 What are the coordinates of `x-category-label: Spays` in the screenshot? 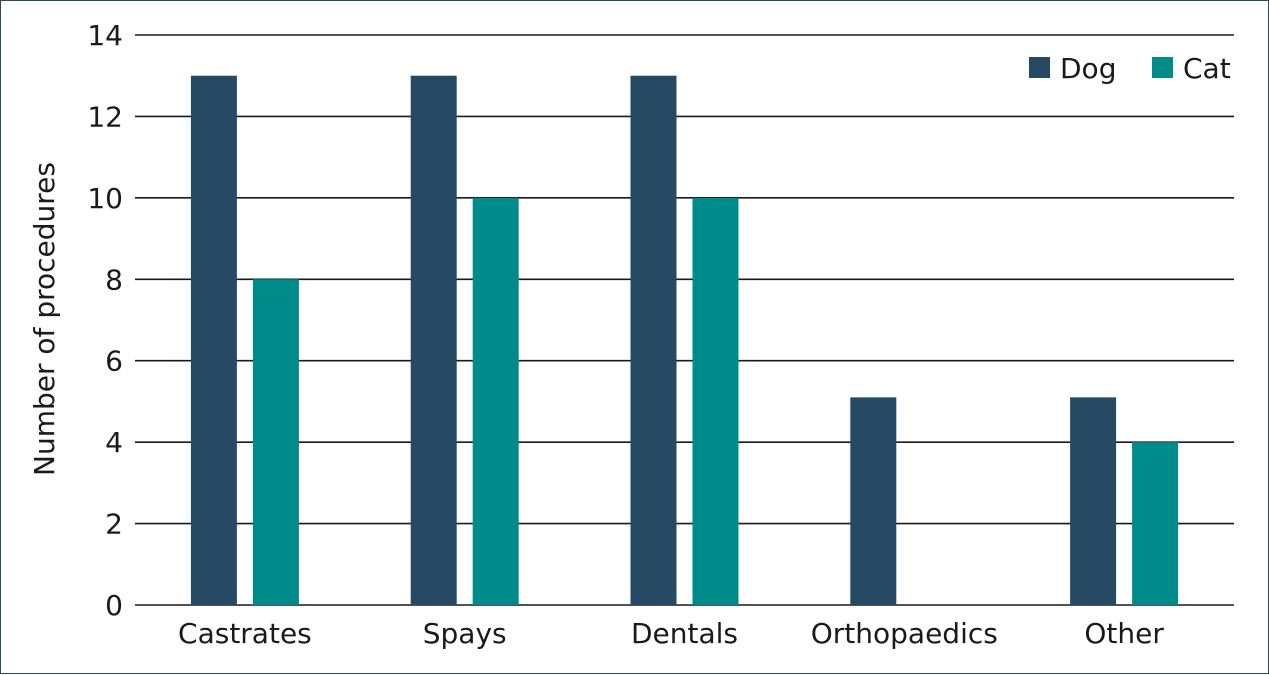 It's located at (465, 633).